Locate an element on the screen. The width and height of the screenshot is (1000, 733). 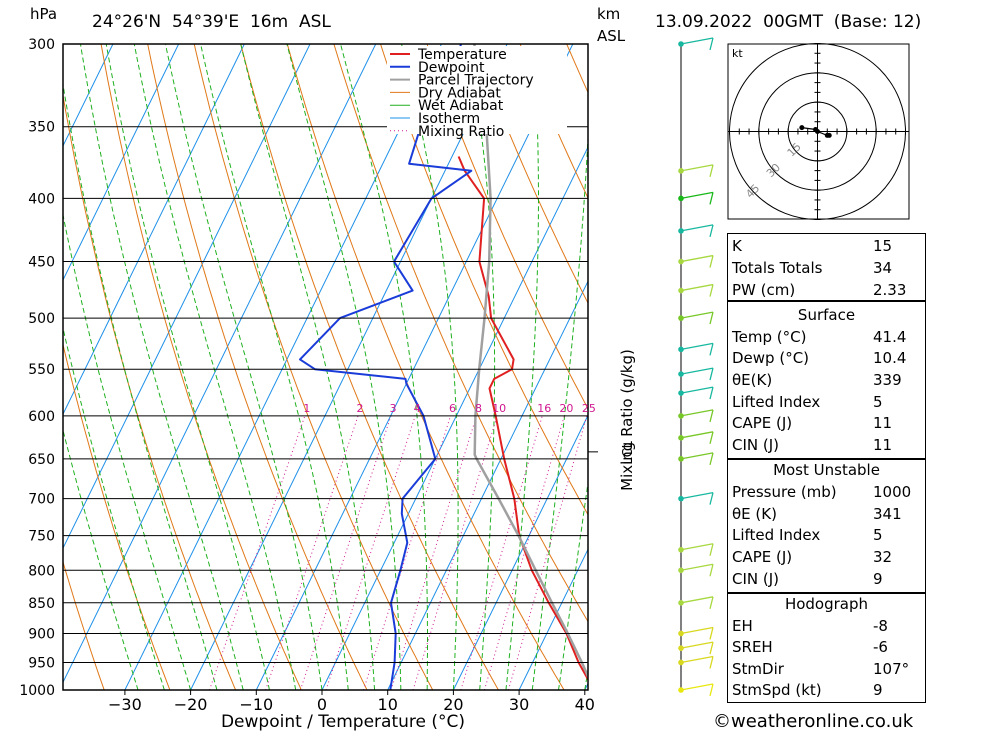
mixing-ratio-label: 3 is located at coordinates (392, 408).